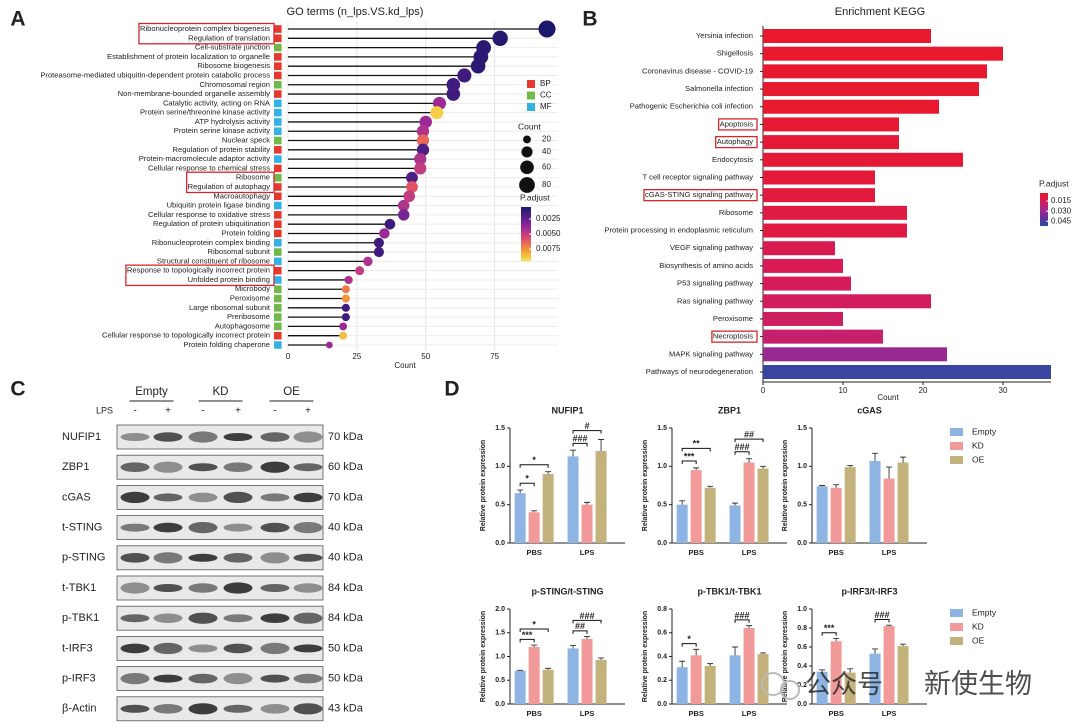  Describe the element at coordinates (732, 159) in the screenshot. I see `y-tick-label: Endocytosis` at that location.